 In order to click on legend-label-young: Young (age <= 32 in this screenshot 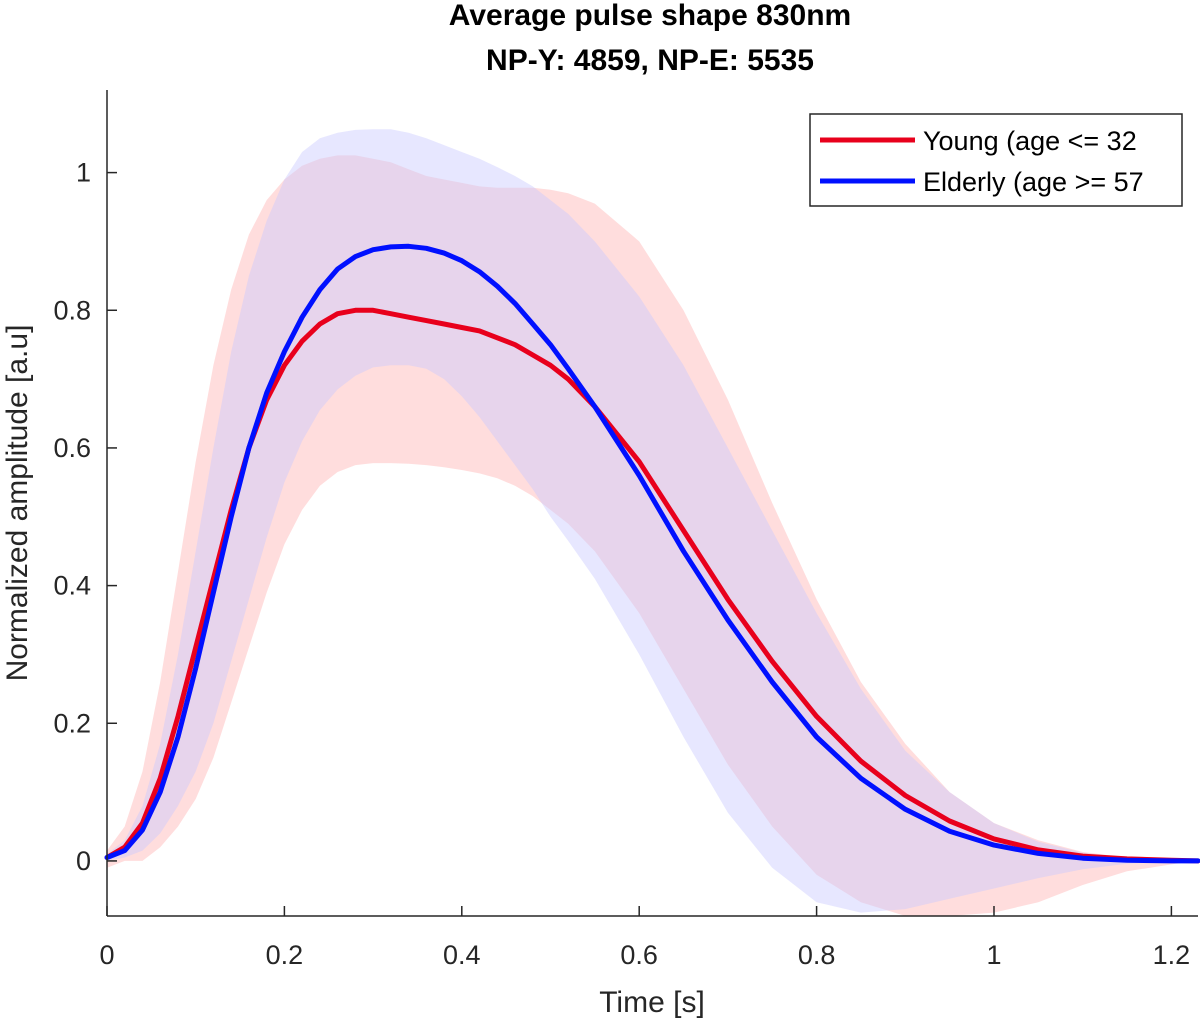, I will do `click(1030, 141)`.